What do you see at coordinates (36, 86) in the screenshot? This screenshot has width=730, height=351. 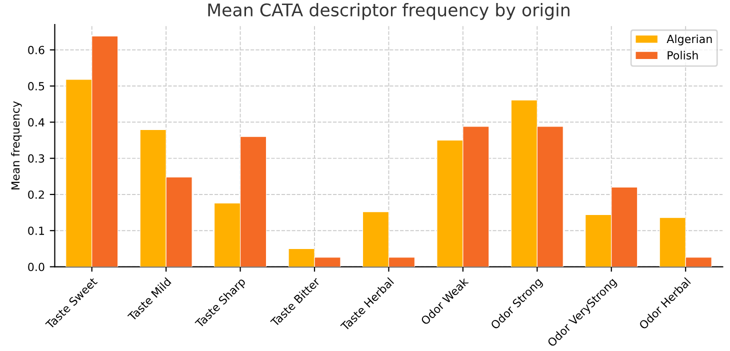 I see `y-tick-label: 0.5` at bounding box center [36, 86].